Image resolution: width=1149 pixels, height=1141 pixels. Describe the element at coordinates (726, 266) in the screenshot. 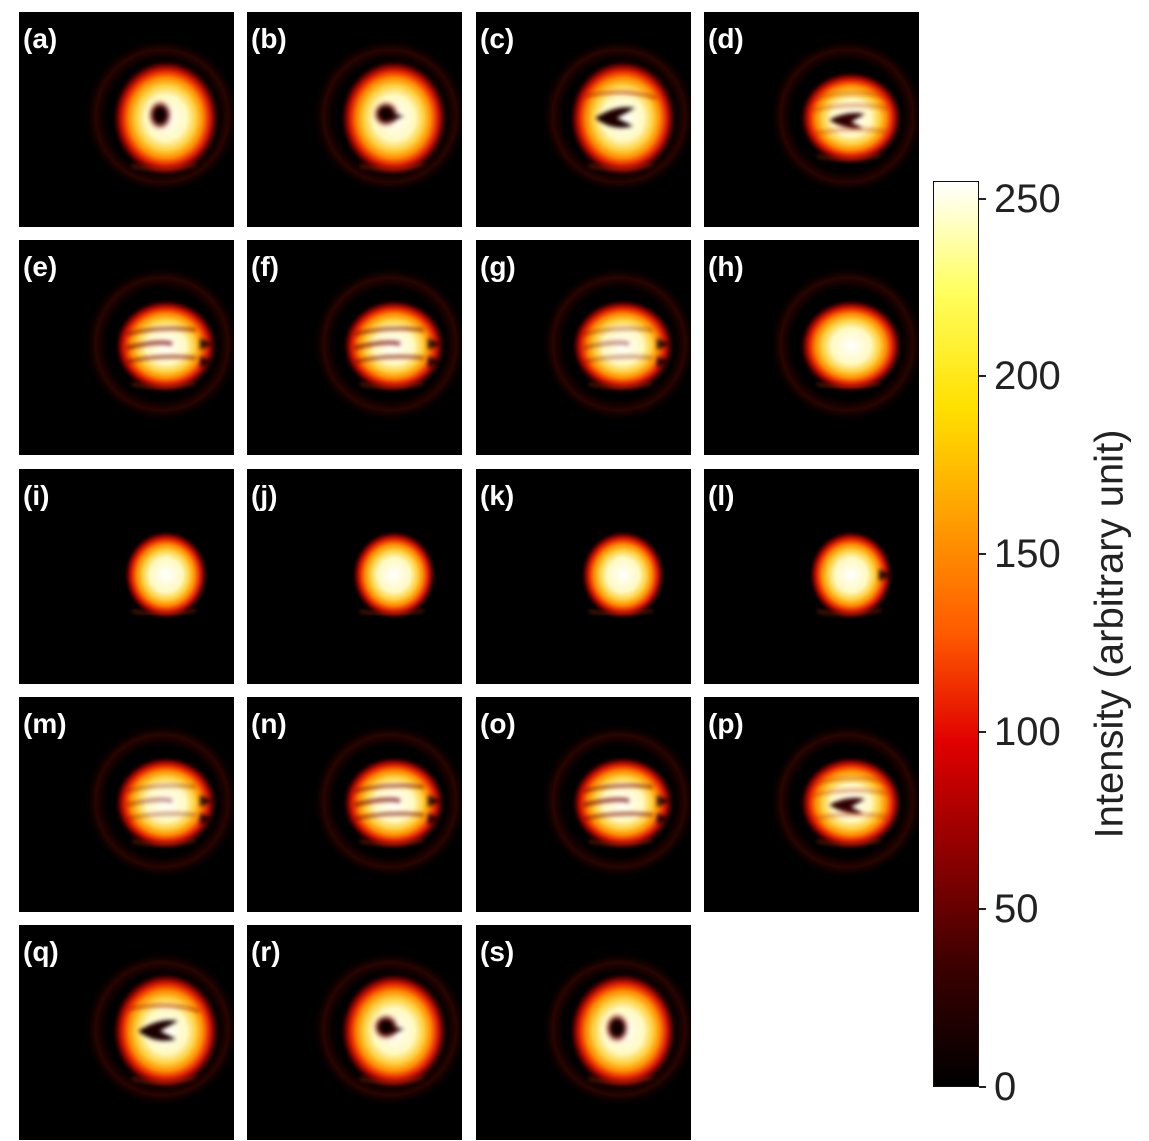

I see `panel-label: (h)` at that location.